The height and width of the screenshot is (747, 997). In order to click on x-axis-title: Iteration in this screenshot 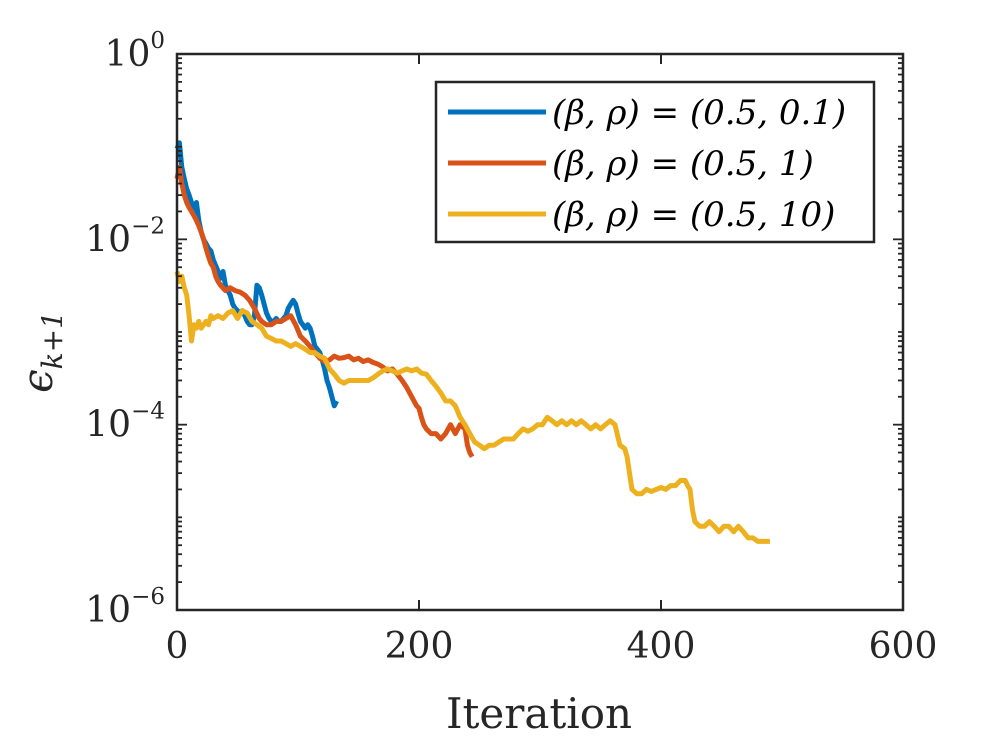, I will do `click(539, 713)`.